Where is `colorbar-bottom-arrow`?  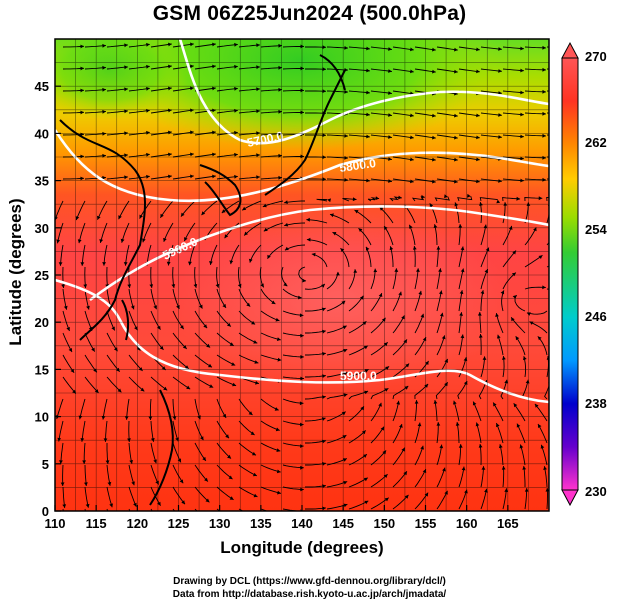
colorbar-bottom-arrow is located at coordinates (570, 498).